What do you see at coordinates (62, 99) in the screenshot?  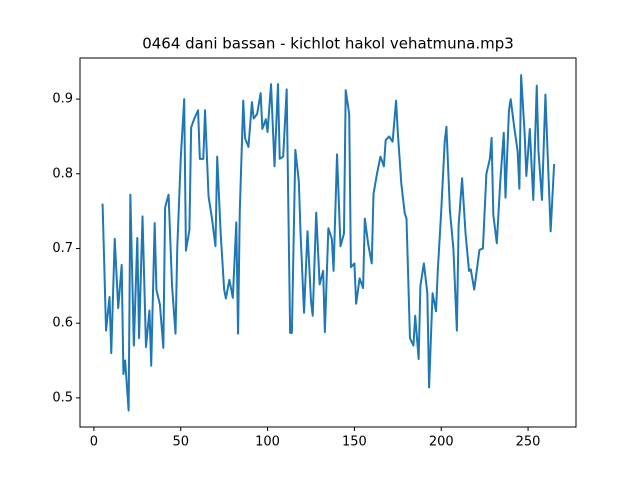 I see `y-tick-label: 0.9` at bounding box center [62, 99].